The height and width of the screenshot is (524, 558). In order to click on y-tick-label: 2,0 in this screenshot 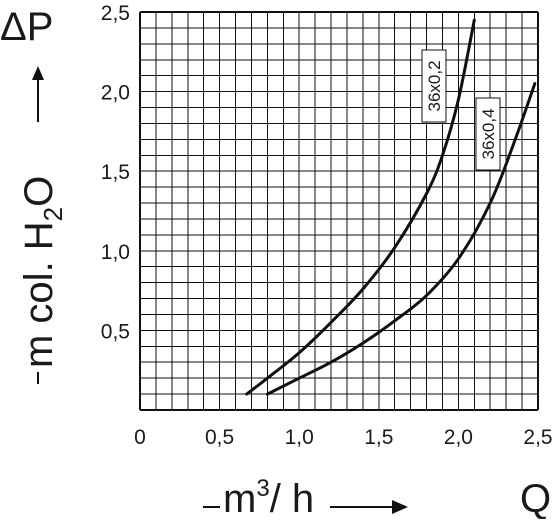, I will do `click(115, 93)`.